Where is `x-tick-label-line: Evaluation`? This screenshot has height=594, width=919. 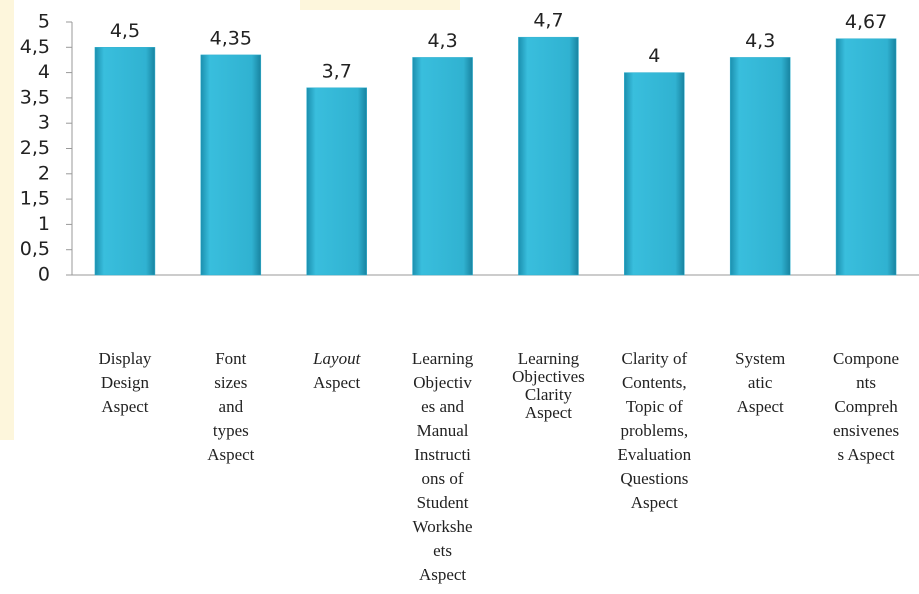 x-tick-label-line: Evaluation is located at coordinates (654, 454).